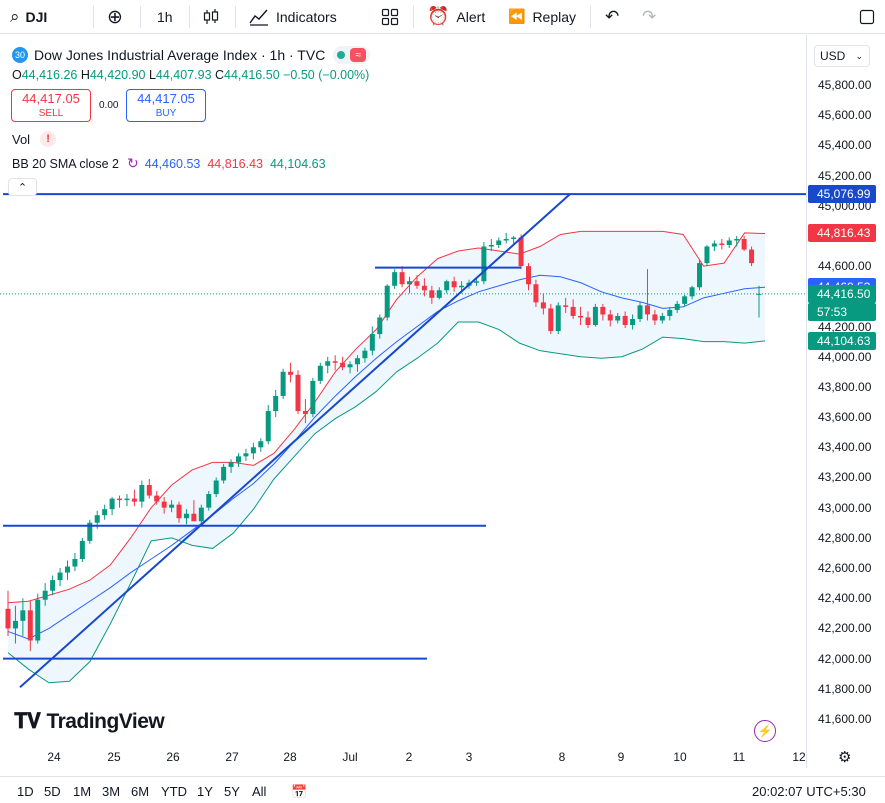  What do you see at coordinates (174, 791) in the screenshot?
I see `range-button-ytd: YTD` at bounding box center [174, 791].